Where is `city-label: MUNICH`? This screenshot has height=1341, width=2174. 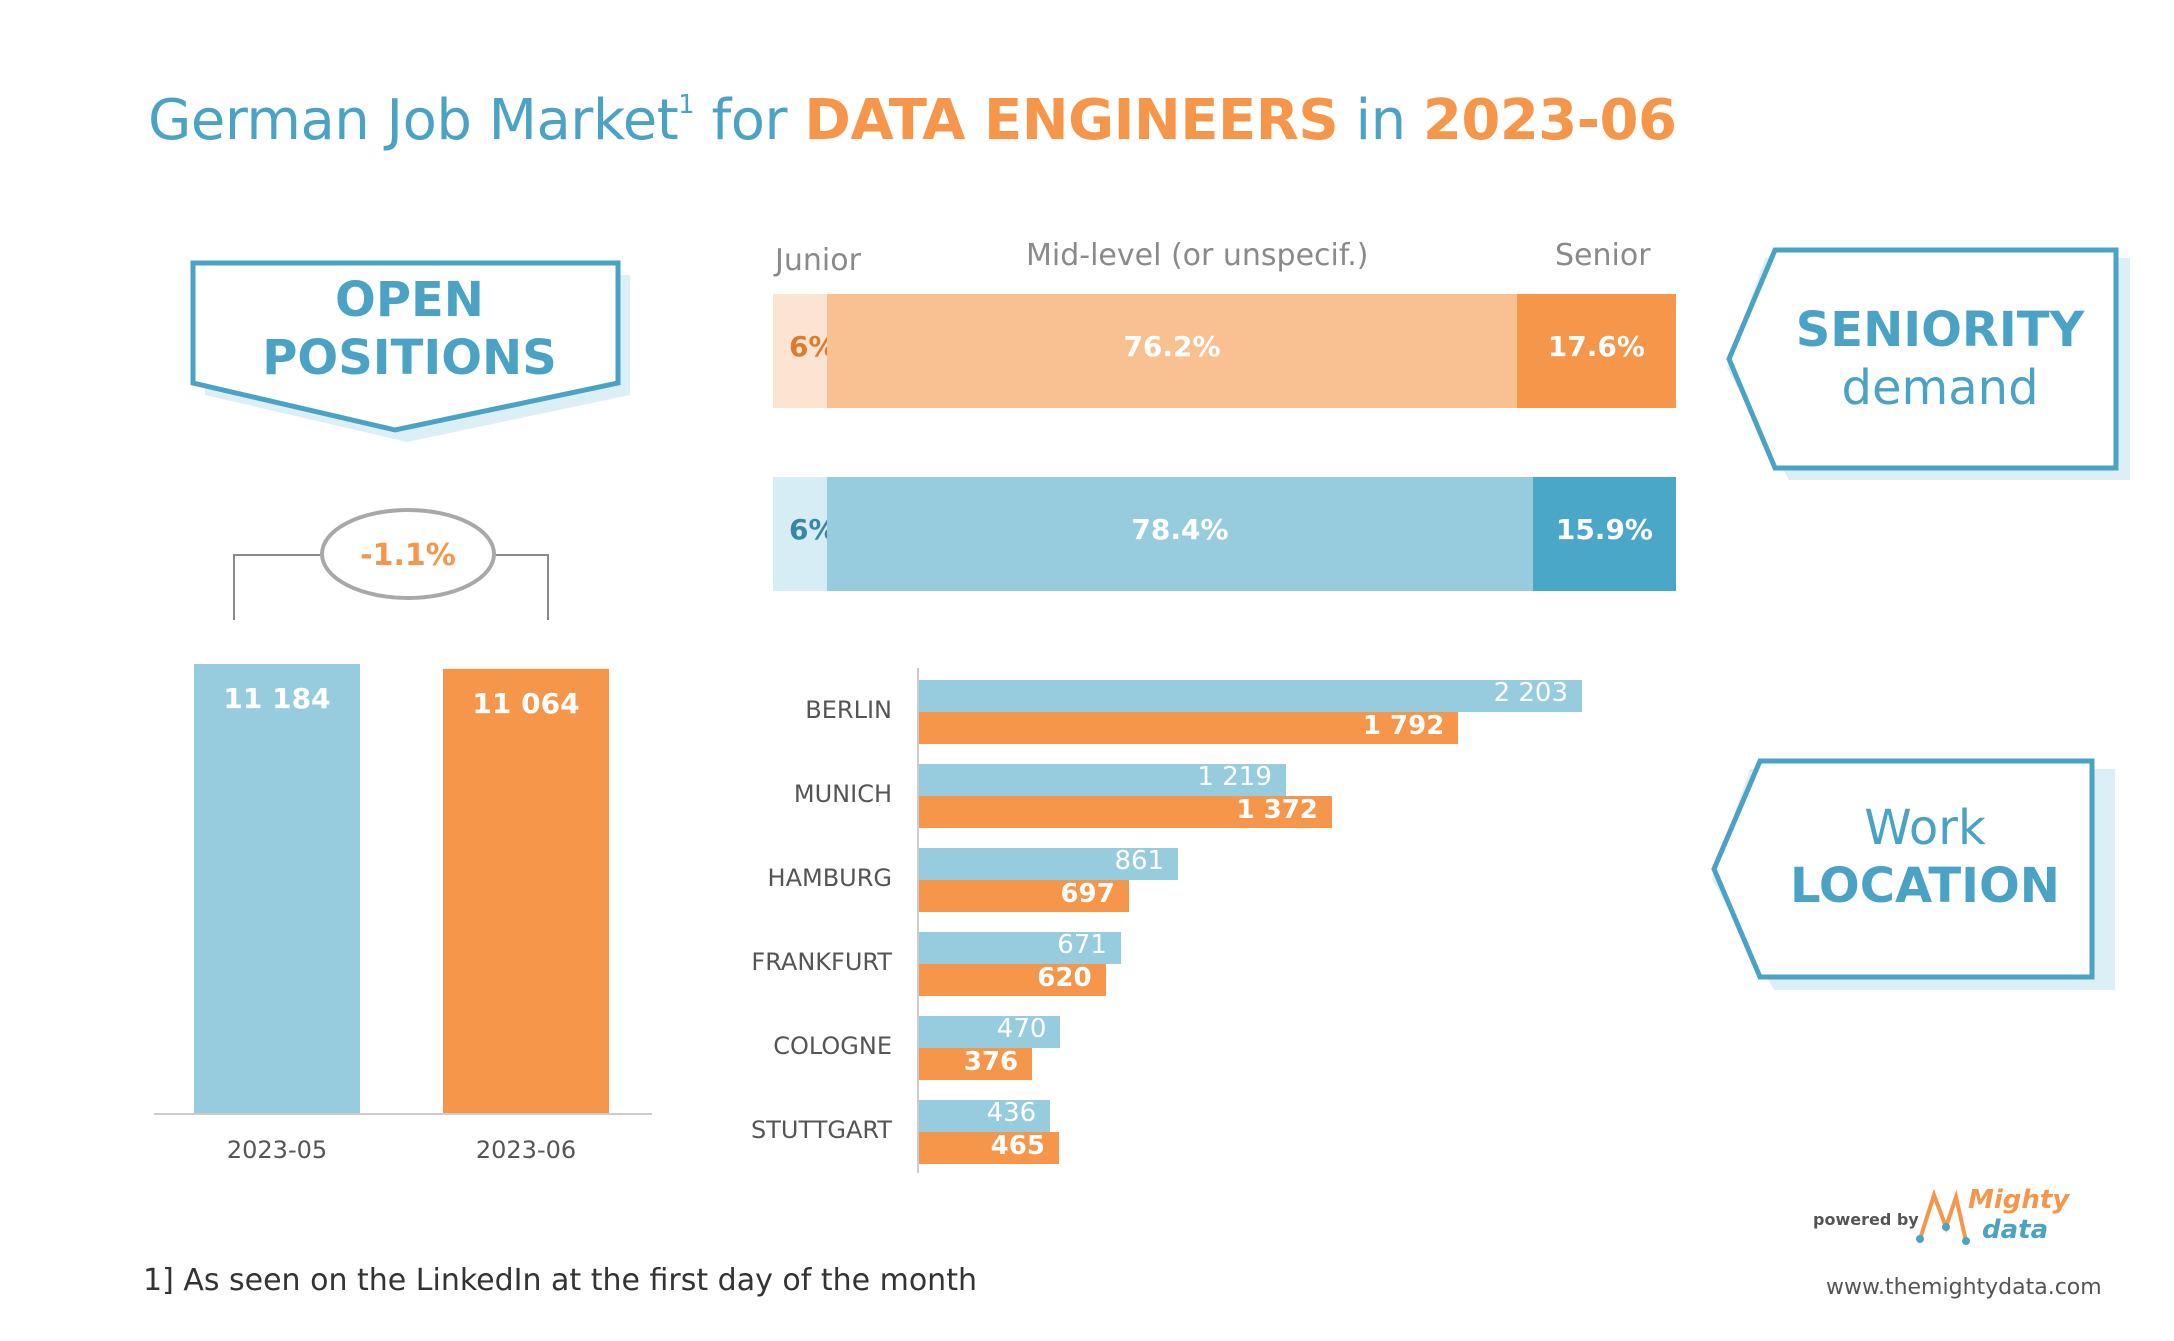
city-label: MUNICH is located at coordinates (842, 794).